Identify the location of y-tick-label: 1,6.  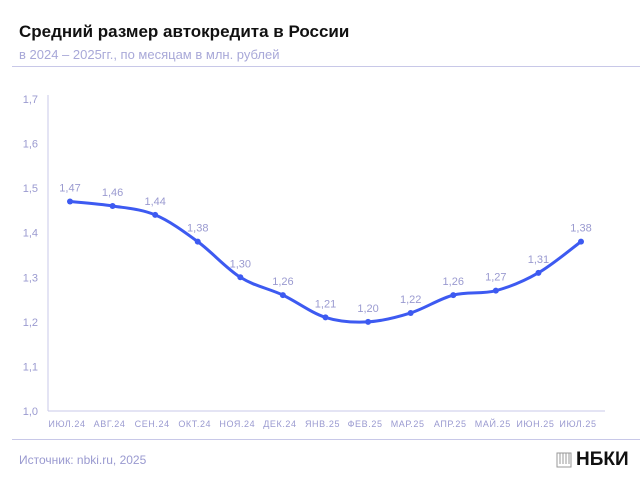
(30, 145).